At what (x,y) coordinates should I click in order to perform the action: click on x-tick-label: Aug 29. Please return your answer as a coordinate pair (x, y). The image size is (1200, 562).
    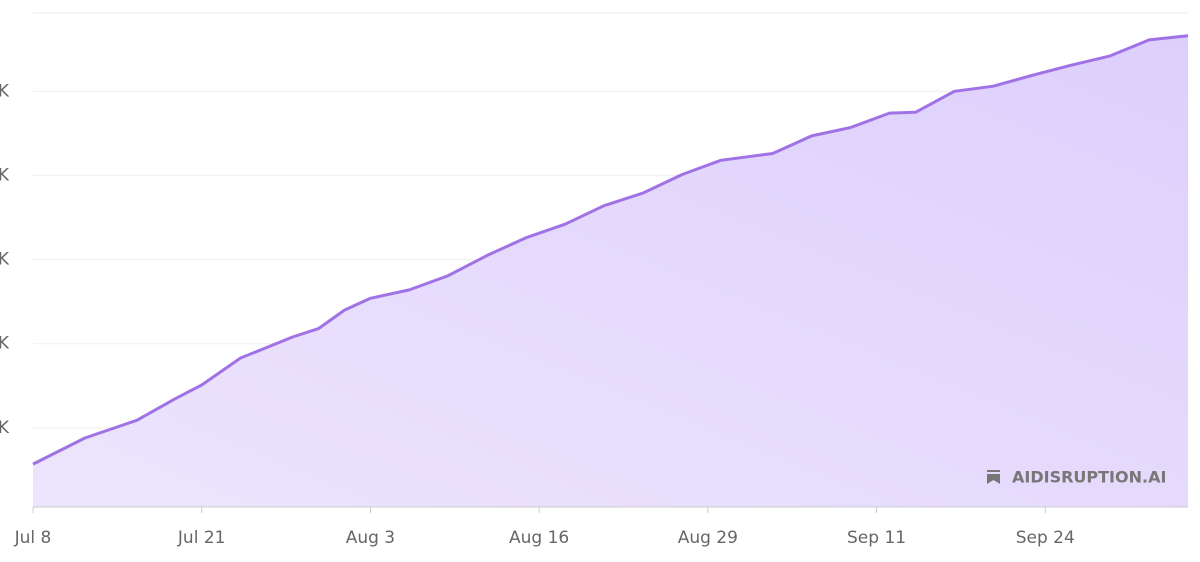
    Looking at the image, I should click on (708, 538).